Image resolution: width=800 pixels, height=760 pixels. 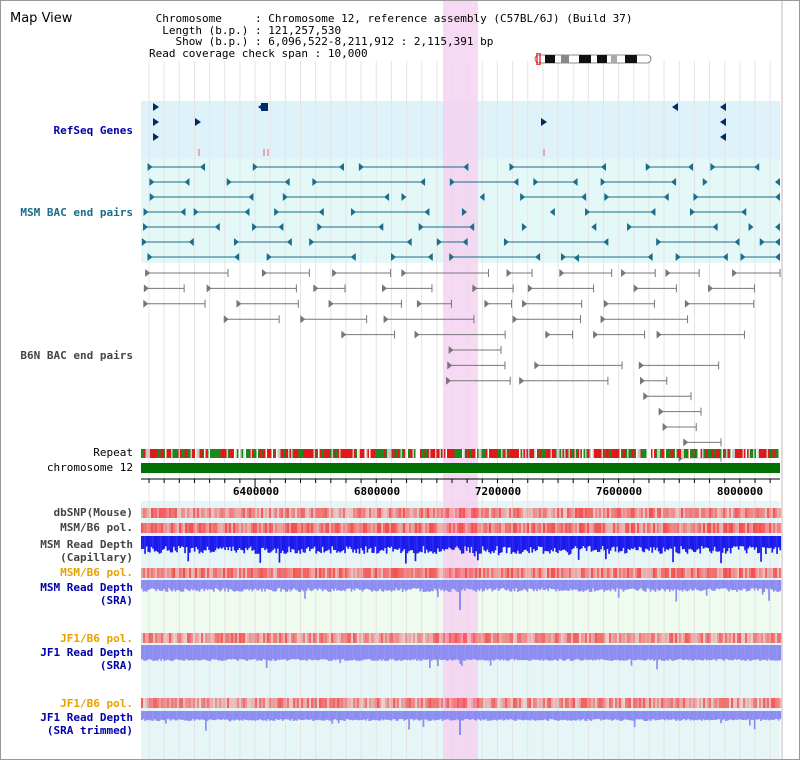 I want to click on track-label-msm-depth-sra: MSM Read Depth, so click(x=86, y=587).